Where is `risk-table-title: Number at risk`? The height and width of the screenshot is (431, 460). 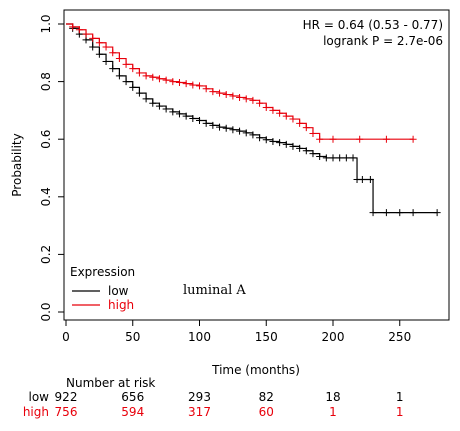 risk-table-title: Number at risk is located at coordinates (110, 383).